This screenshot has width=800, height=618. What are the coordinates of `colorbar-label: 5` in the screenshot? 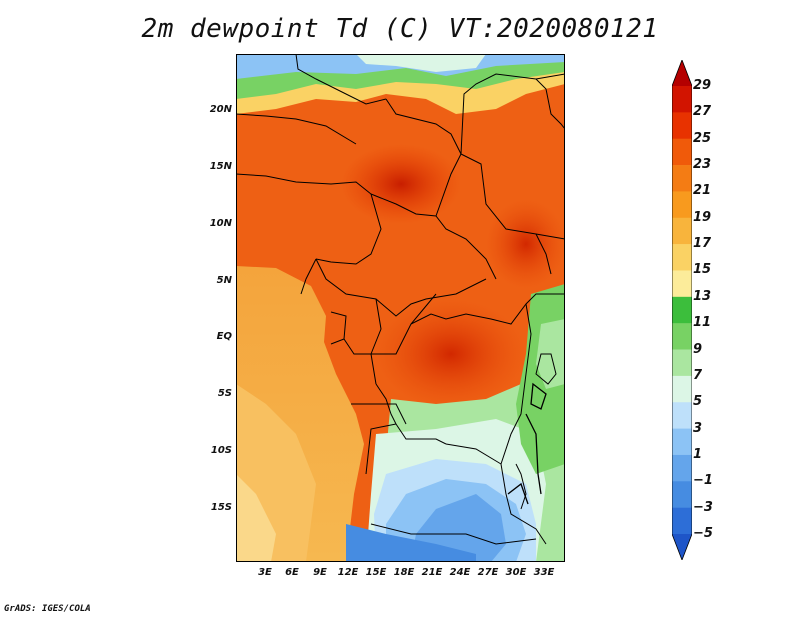 It's located at (698, 402).